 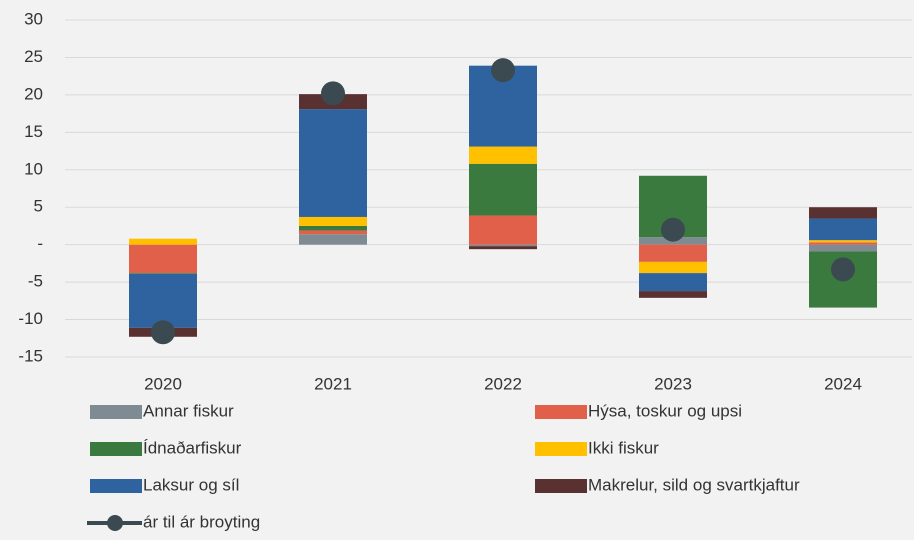 I want to click on x-tick-label: 2024, so click(x=843, y=383).